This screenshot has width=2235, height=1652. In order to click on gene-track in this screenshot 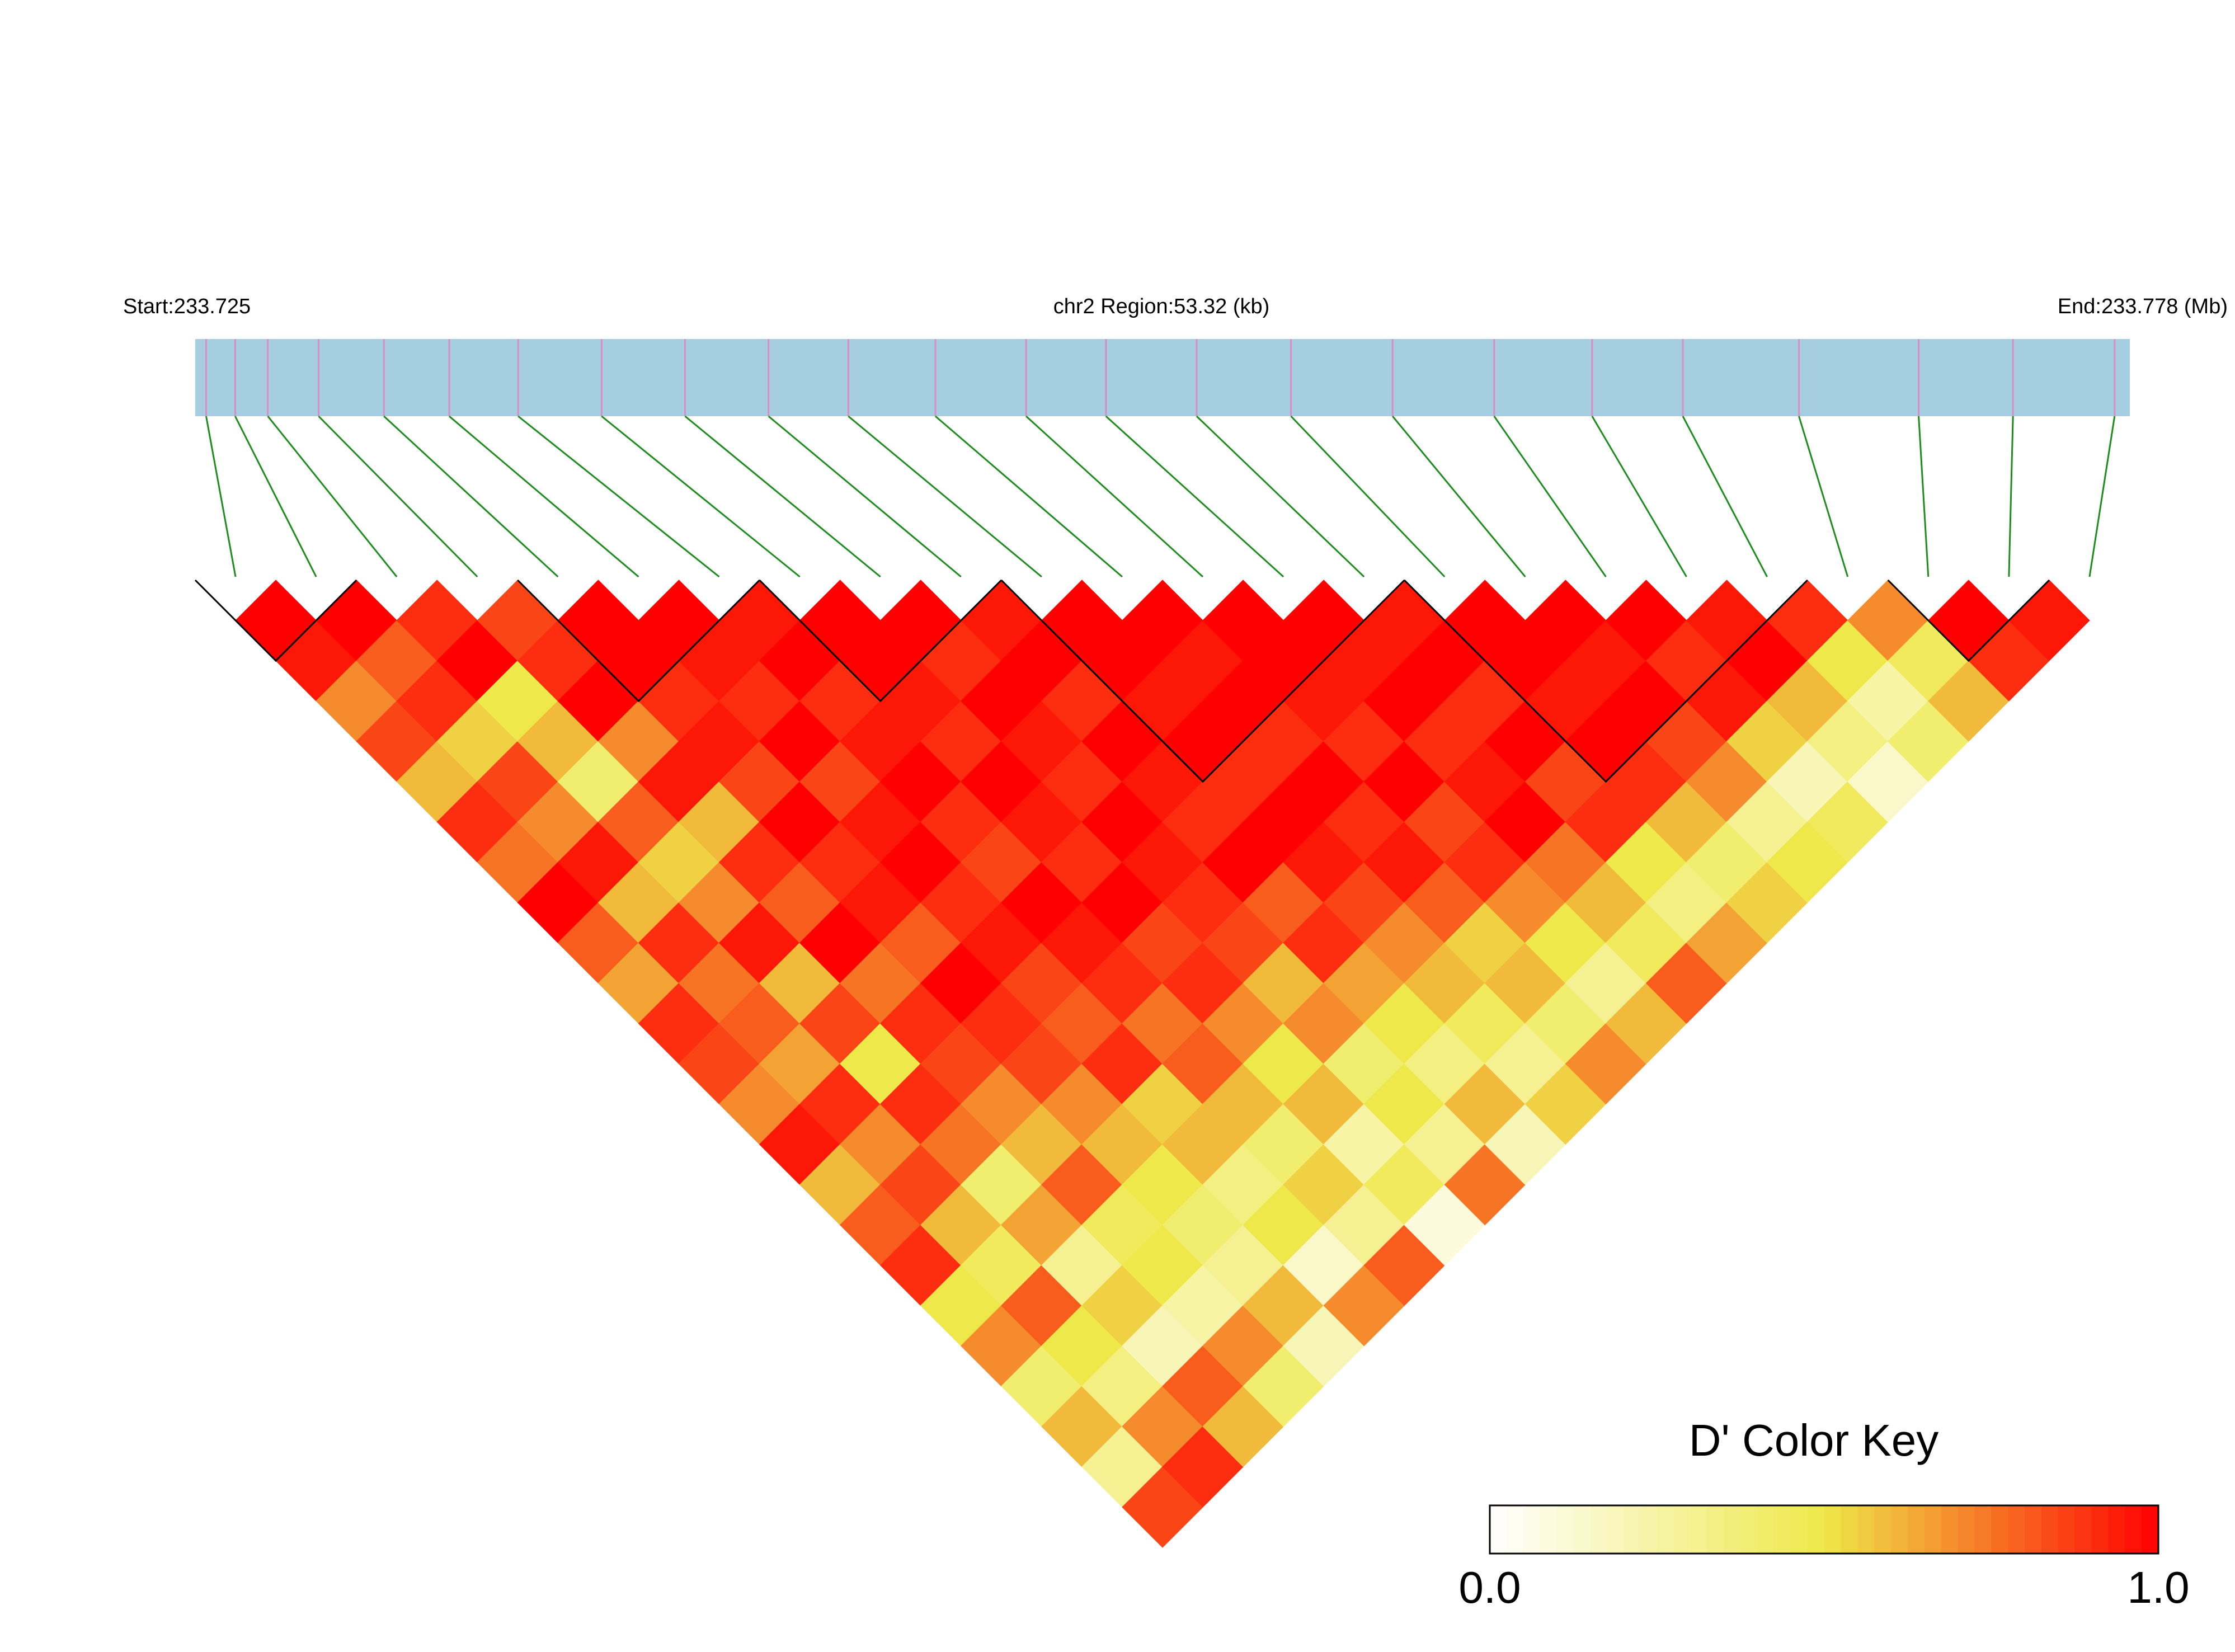, I will do `click(1162, 377)`.